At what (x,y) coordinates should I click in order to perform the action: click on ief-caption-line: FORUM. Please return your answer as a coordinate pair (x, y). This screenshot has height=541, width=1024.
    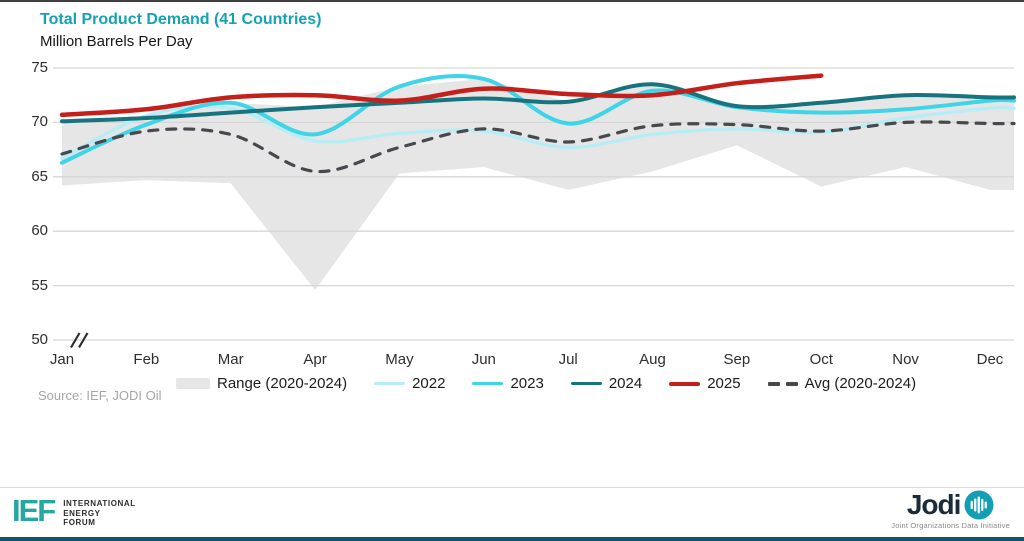
    Looking at the image, I should click on (79, 522).